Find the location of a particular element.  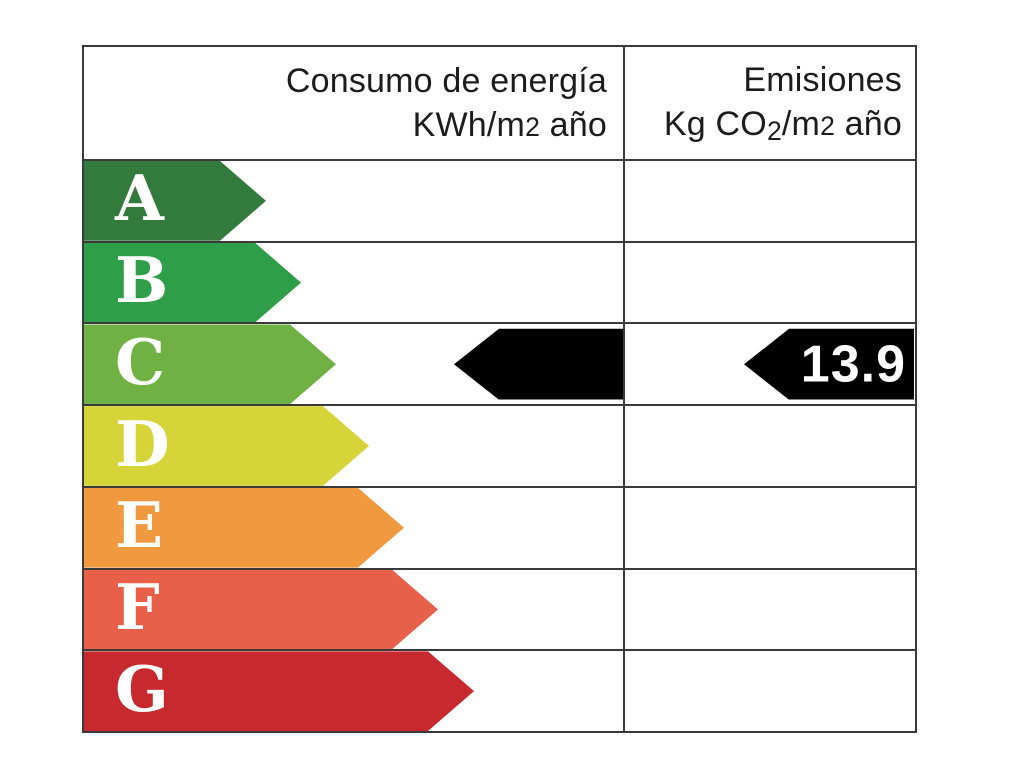

rating-row-f-emissions-cell is located at coordinates (770, 610).